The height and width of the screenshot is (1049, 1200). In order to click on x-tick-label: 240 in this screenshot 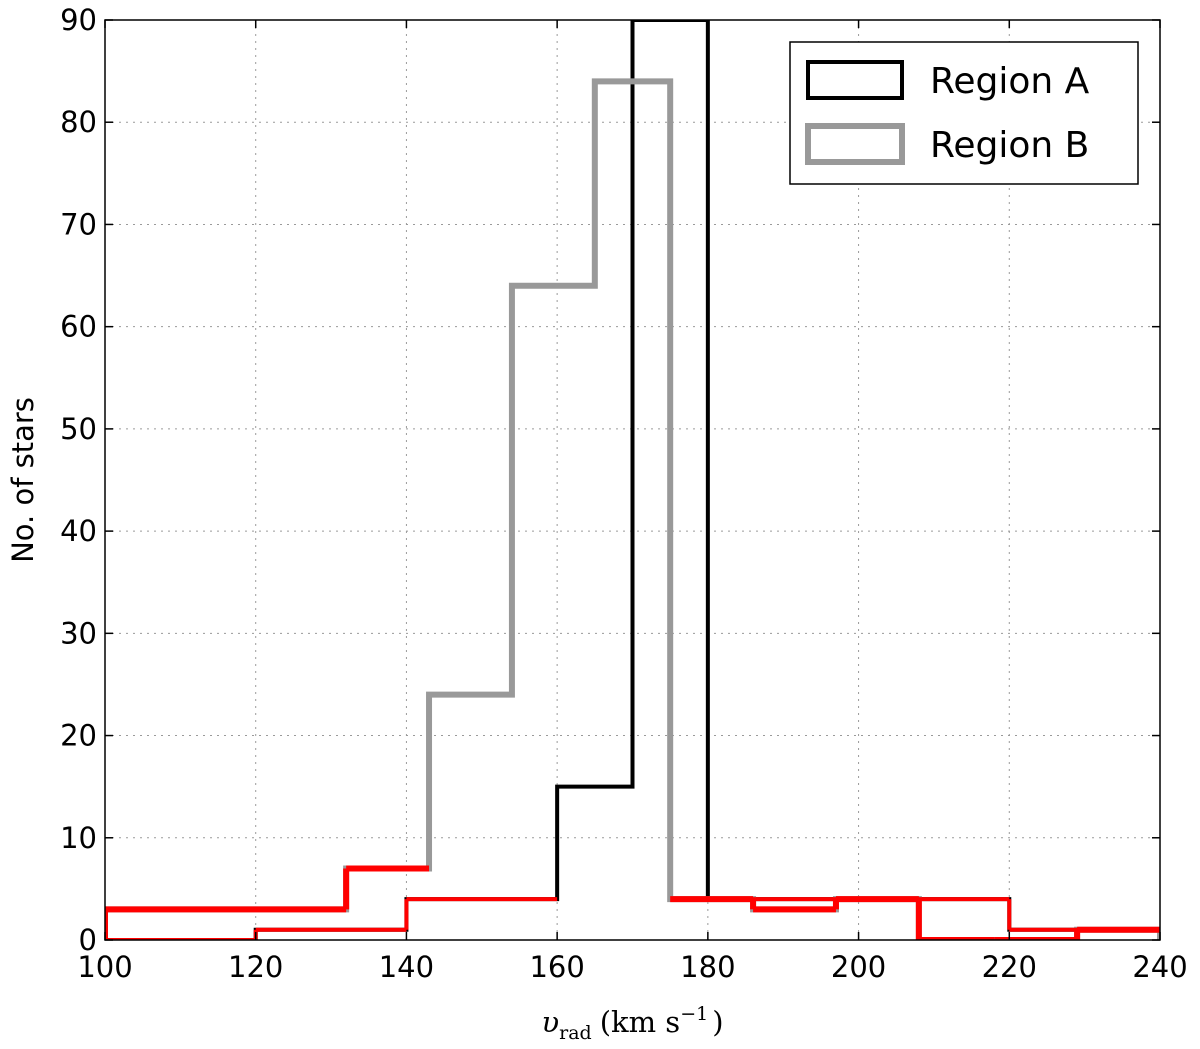, I will do `click(1159, 967)`.